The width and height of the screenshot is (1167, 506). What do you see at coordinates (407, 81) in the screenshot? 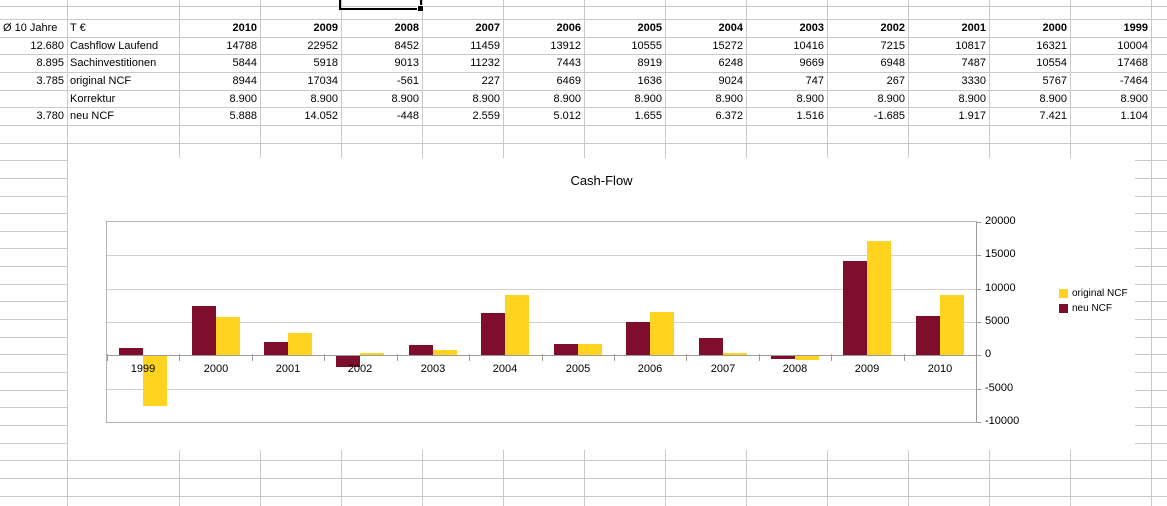
I see `cell: -561` at bounding box center [407, 81].